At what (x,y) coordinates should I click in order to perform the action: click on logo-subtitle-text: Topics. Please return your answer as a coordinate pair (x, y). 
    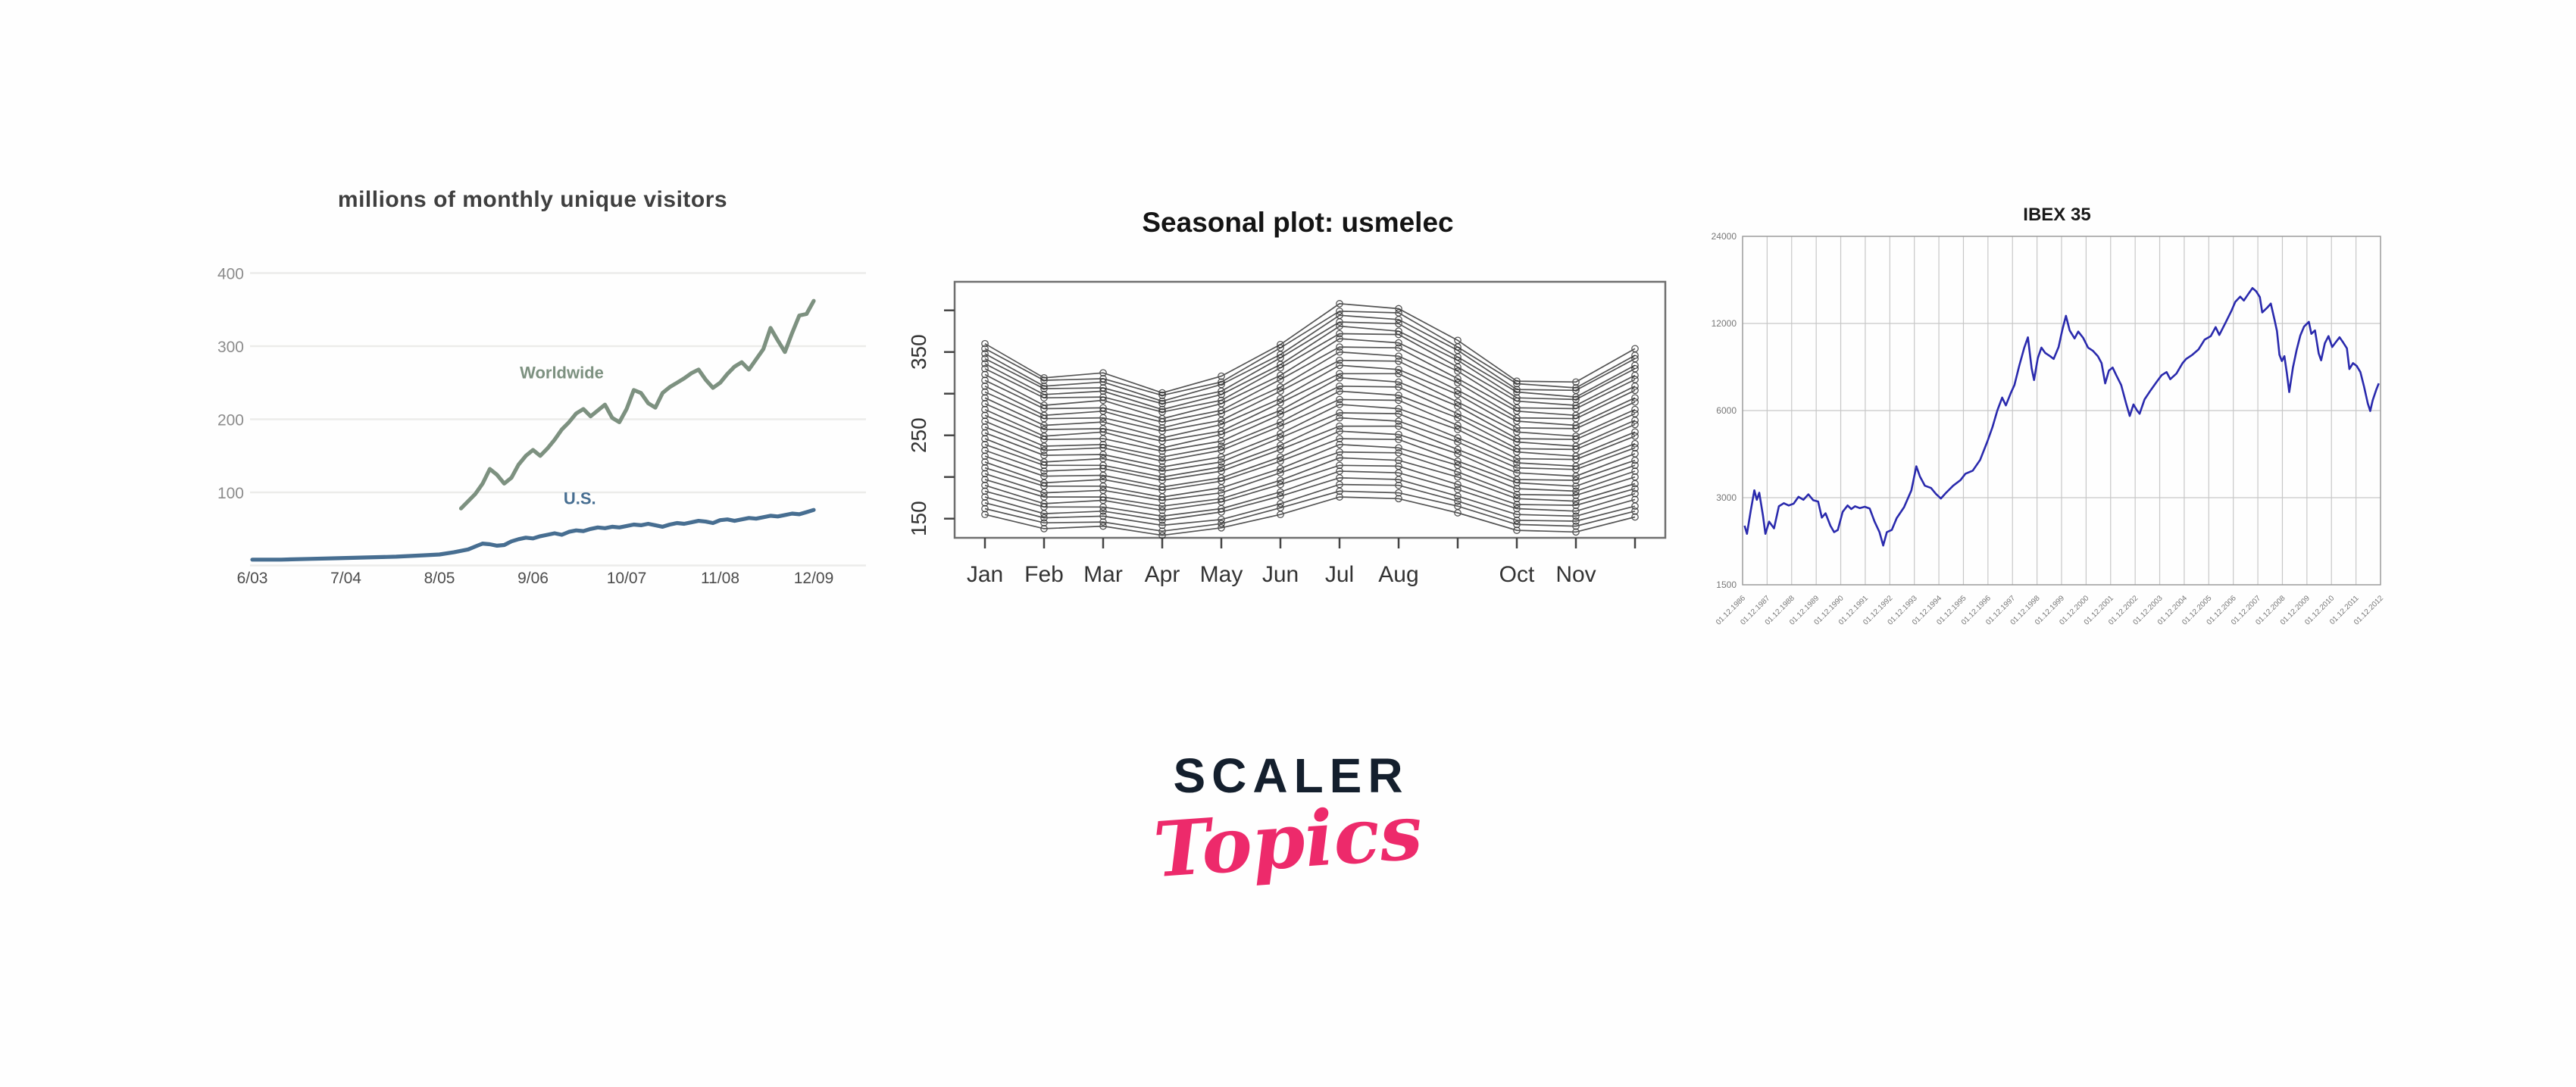
    Looking at the image, I should click on (1288, 841).